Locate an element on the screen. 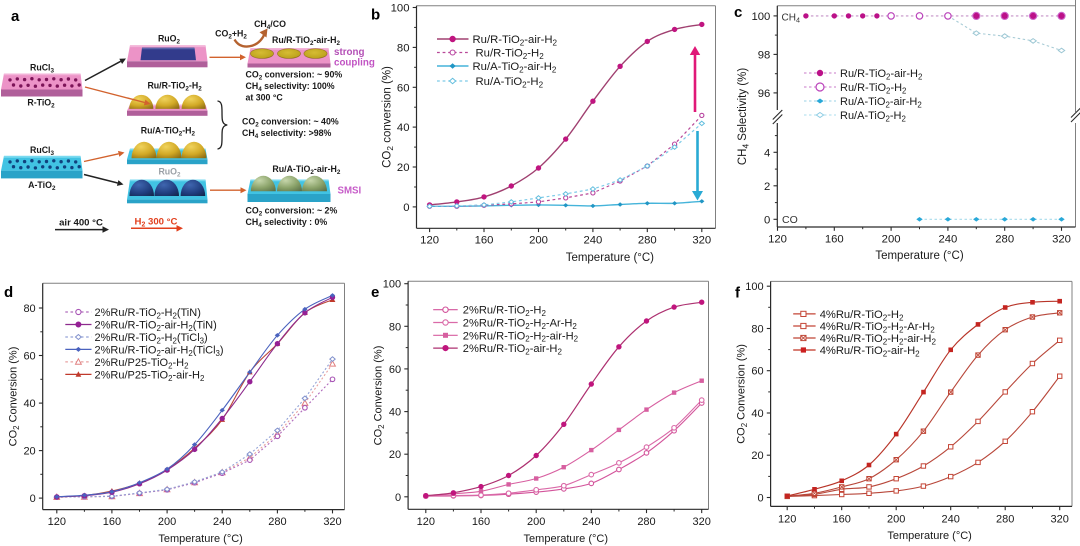  svg-text: 4%Ru/R-TiO2​-air-H2​ is located at coordinates (870, 352).